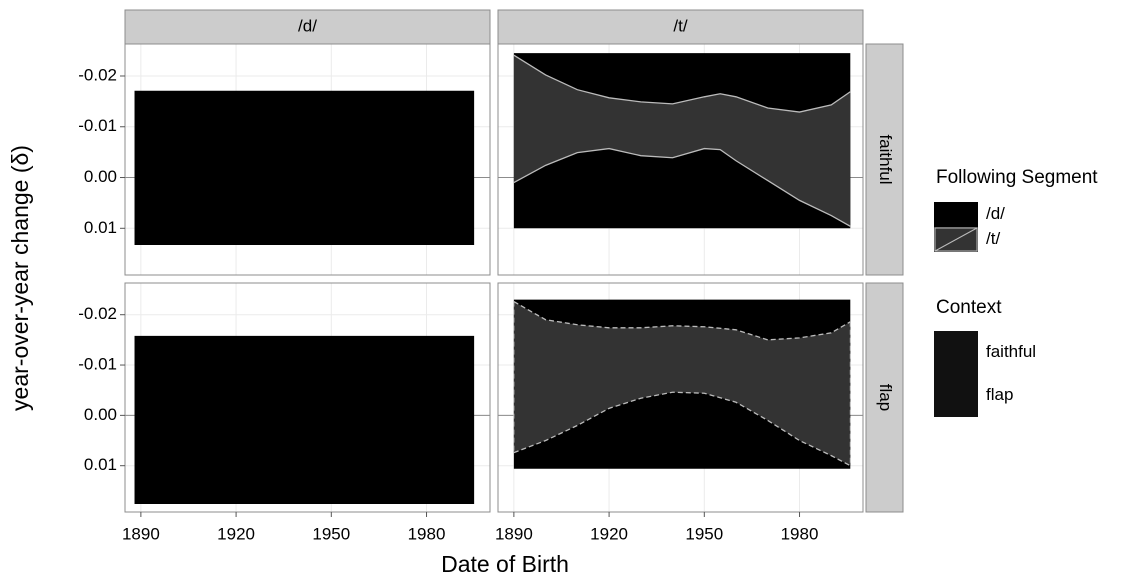 The image size is (1146, 588). I want to click on row-strip-label: flap, so click(885, 397).